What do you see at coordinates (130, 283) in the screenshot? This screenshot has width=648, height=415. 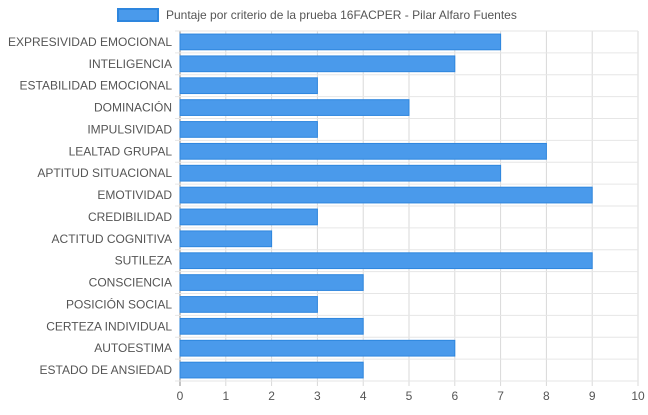 I see `y-tick-label: CONSCIENCIA` at bounding box center [130, 283].